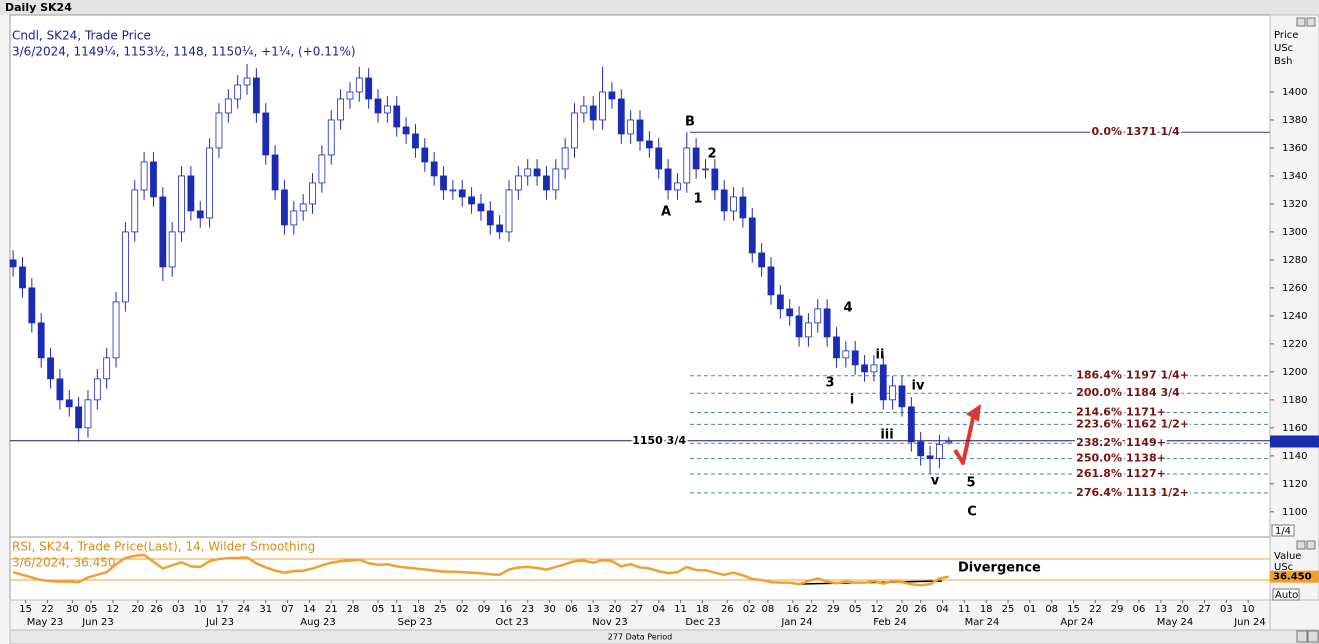 This screenshot has height=644, width=1319. What do you see at coordinates (1294, 288) in the screenshot?
I see `y-tick-label: 1260` at bounding box center [1294, 288].